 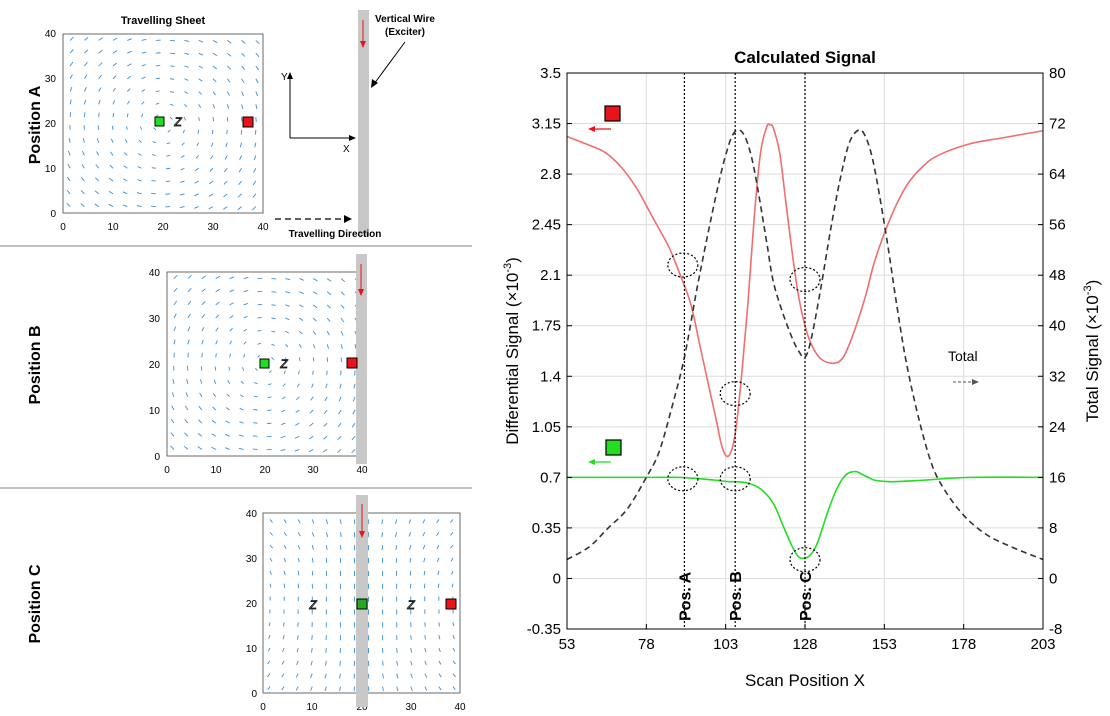 What do you see at coordinates (1042, 644) in the screenshot?
I see `x-tick-label: 203` at bounding box center [1042, 644].